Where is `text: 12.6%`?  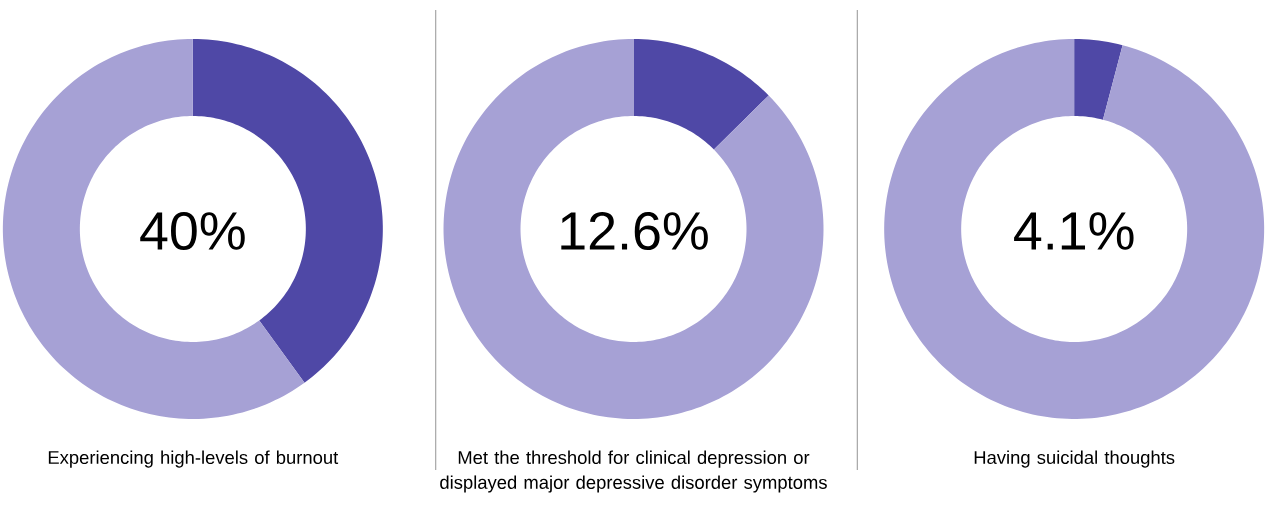 text: 12.6% is located at coordinates (634, 231).